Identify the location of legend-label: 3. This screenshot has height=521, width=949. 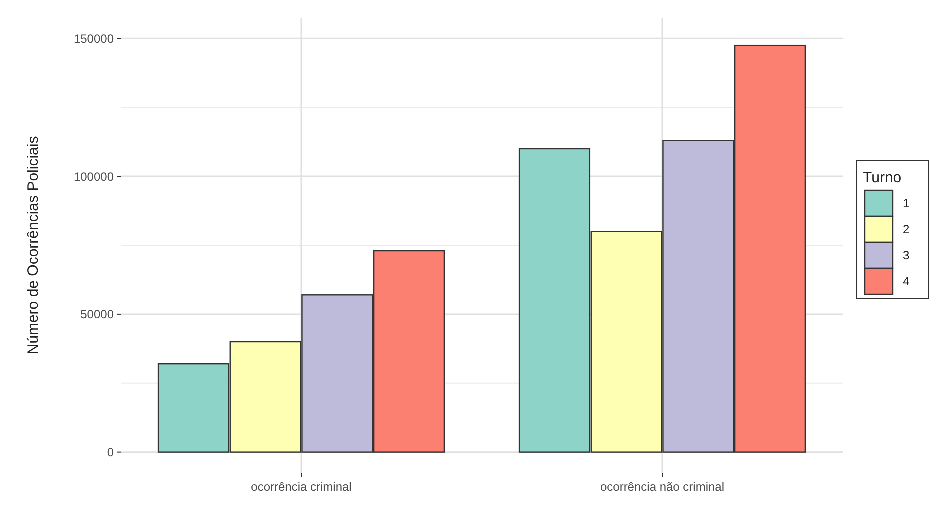
(906, 255).